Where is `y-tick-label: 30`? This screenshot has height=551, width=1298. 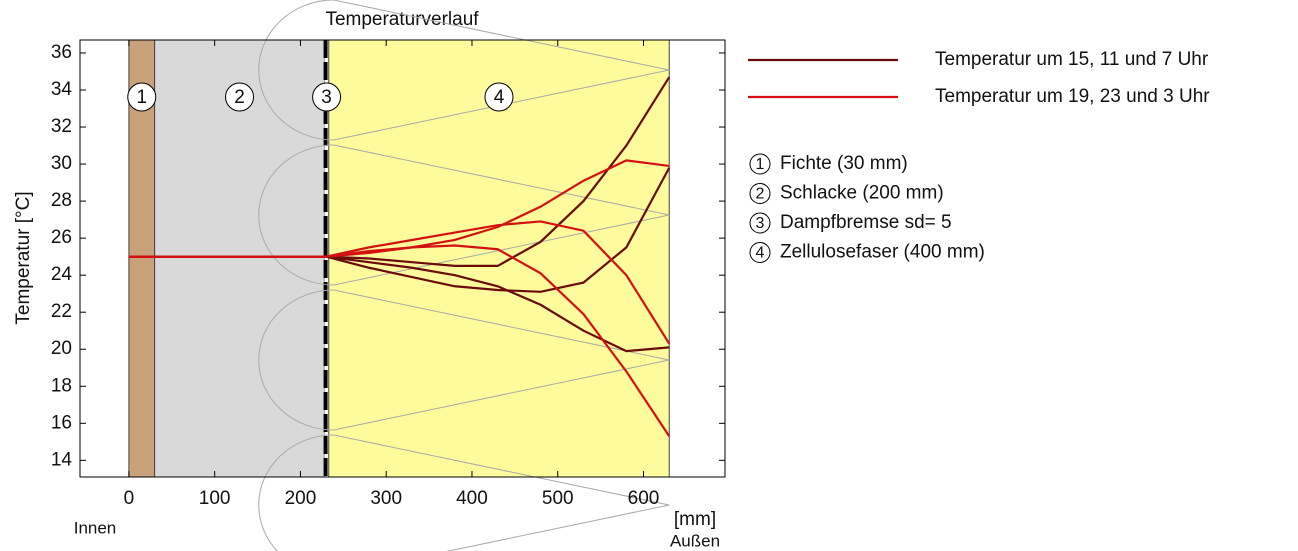
y-tick-label: 30 is located at coordinates (61, 163).